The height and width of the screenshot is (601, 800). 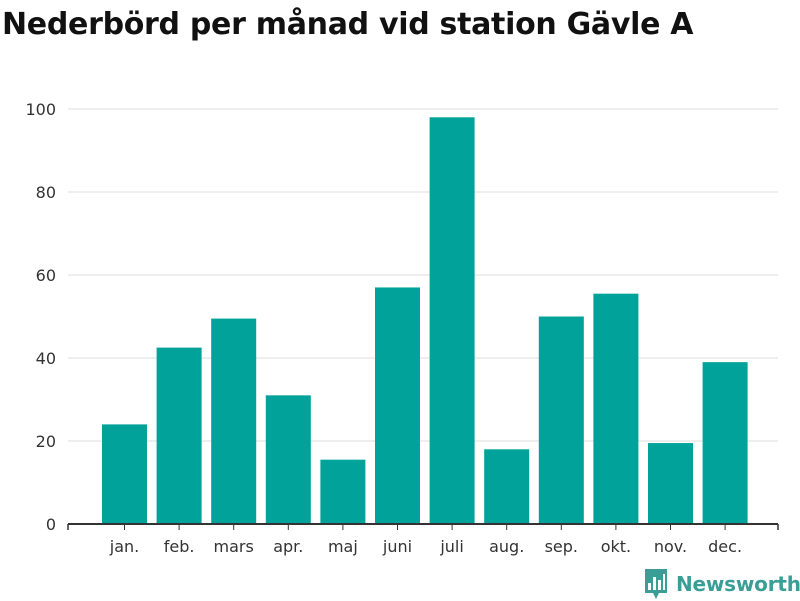 What do you see at coordinates (506, 546) in the screenshot?
I see `x-tick-label: aug.` at bounding box center [506, 546].